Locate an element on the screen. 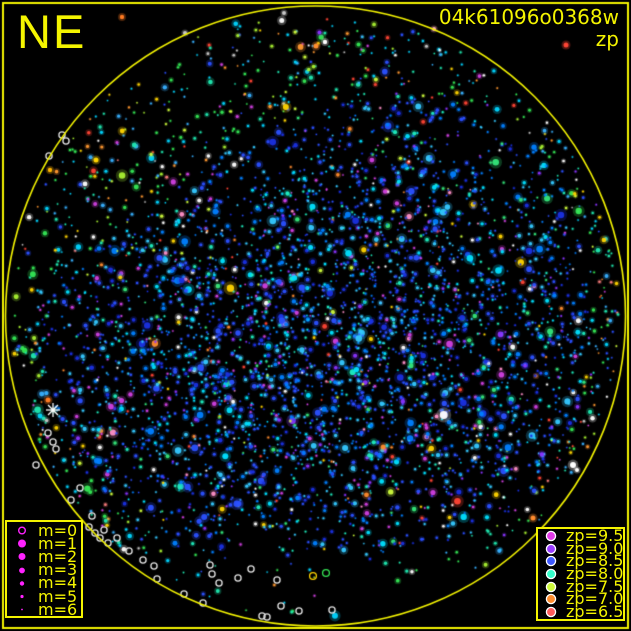  legend-row-zp70: zp=7.0 is located at coordinates (582, 599).